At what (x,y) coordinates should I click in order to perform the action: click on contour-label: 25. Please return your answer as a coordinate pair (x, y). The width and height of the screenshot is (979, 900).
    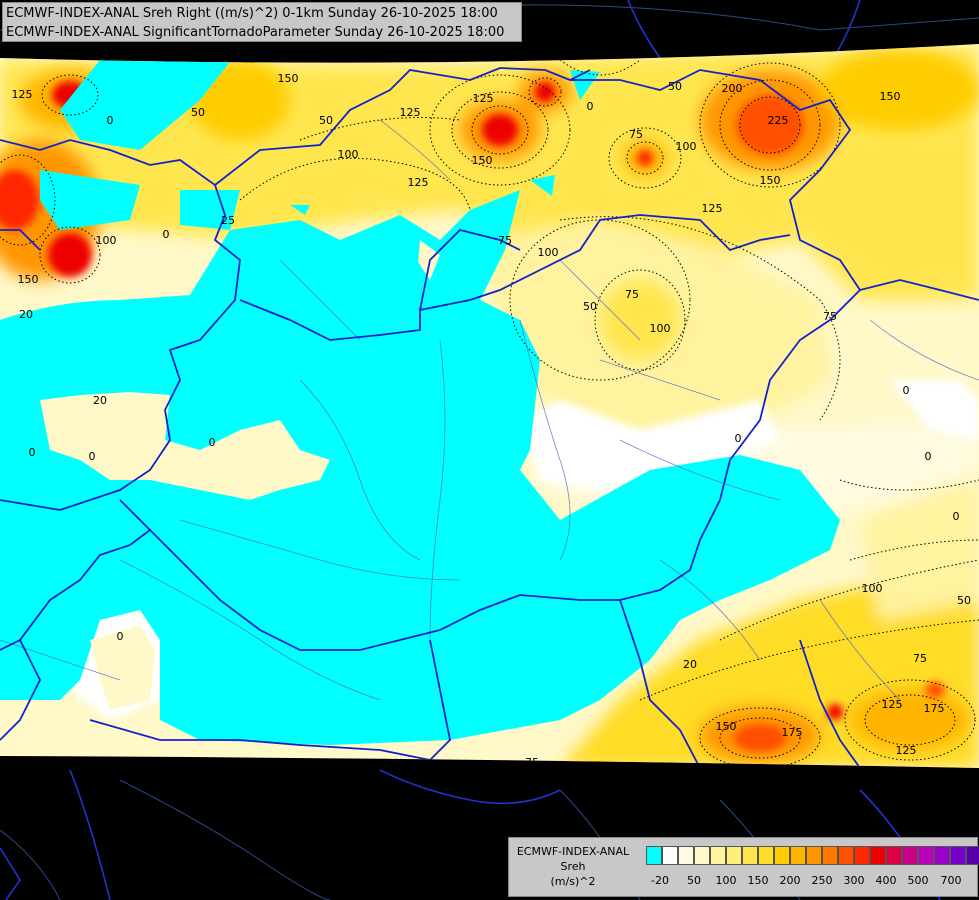
    Looking at the image, I should click on (228, 220).